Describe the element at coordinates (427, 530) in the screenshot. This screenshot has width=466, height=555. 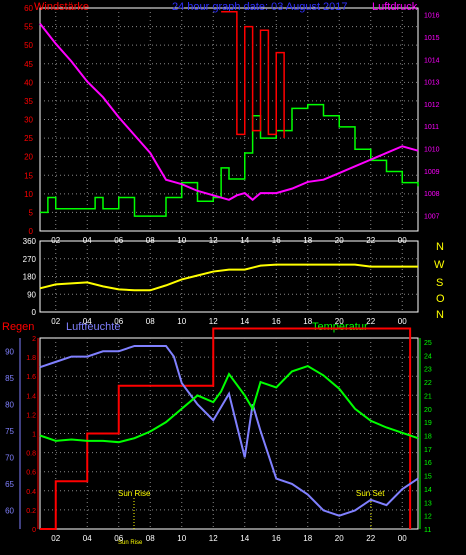
I see `y-tick-label-temperature: 11` at that location.